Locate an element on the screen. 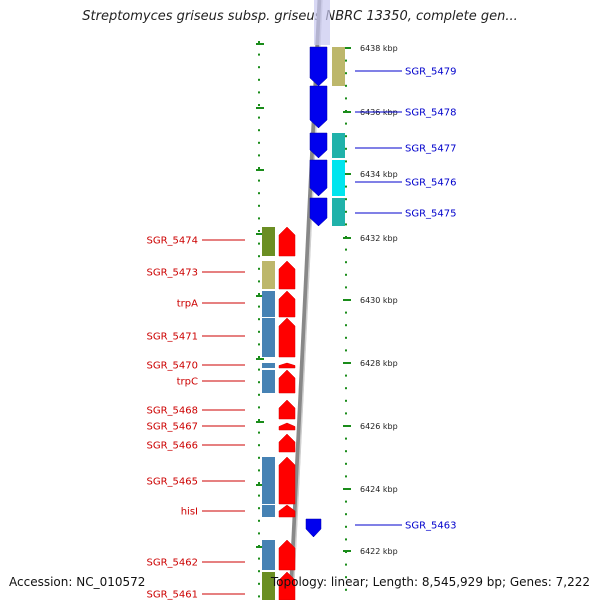 The height and width of the screenshot is (600, 600). gene-label: SGR_5475 is located at coordinates (431, 214).